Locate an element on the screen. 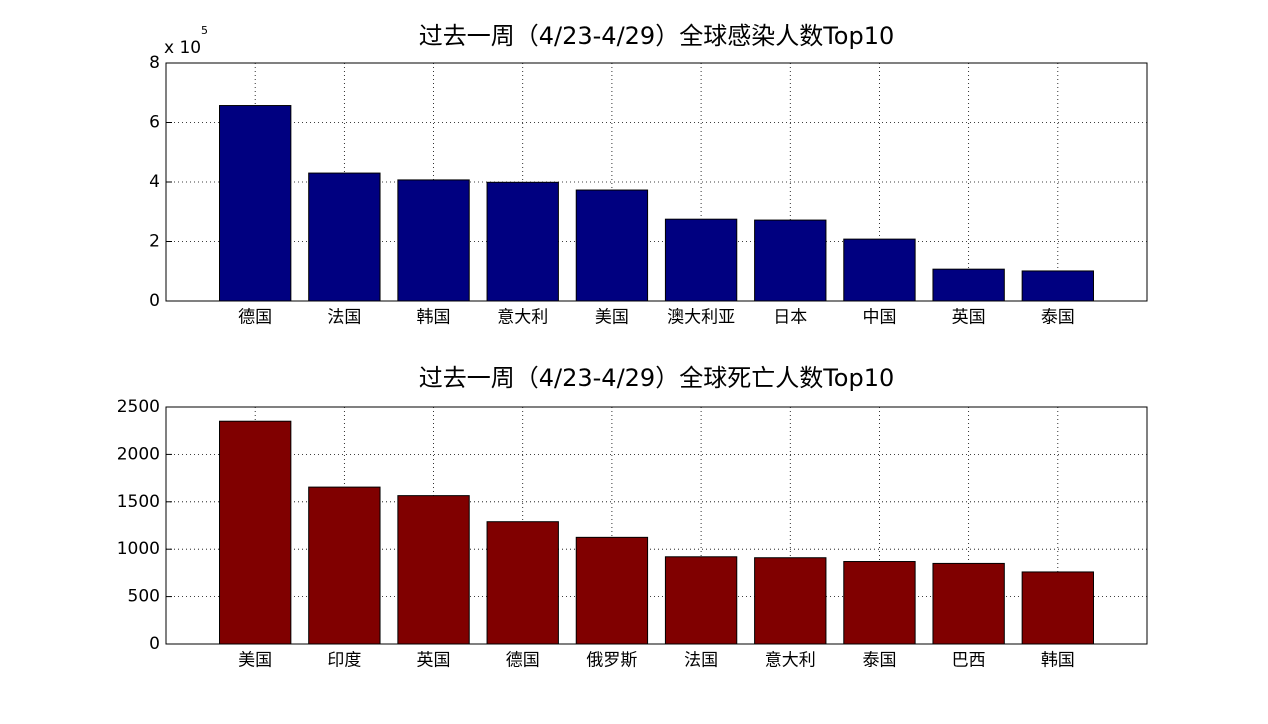  y-tick-label: 2000 is located at coordinates (138, 454).